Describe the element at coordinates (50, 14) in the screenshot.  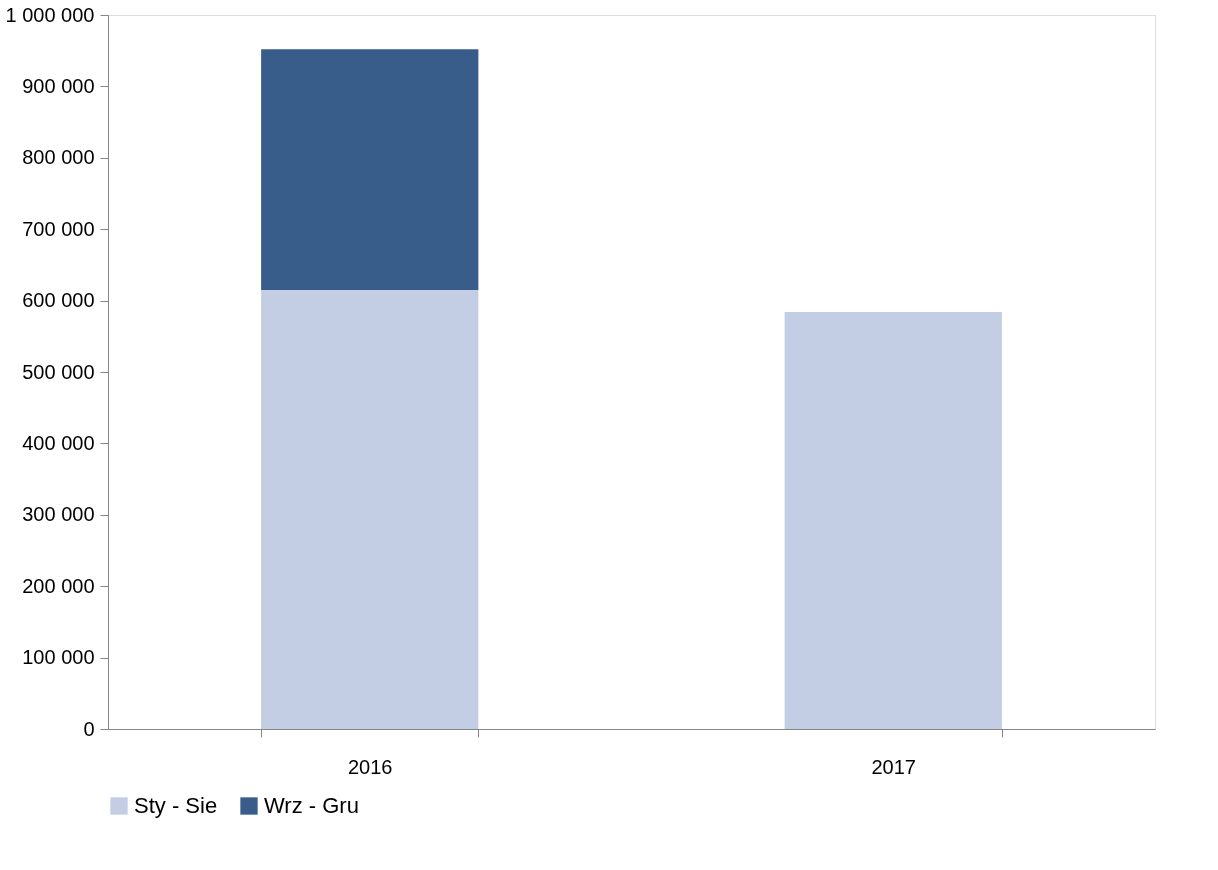
I see `y-tick-label: 1 000 000` at that location.